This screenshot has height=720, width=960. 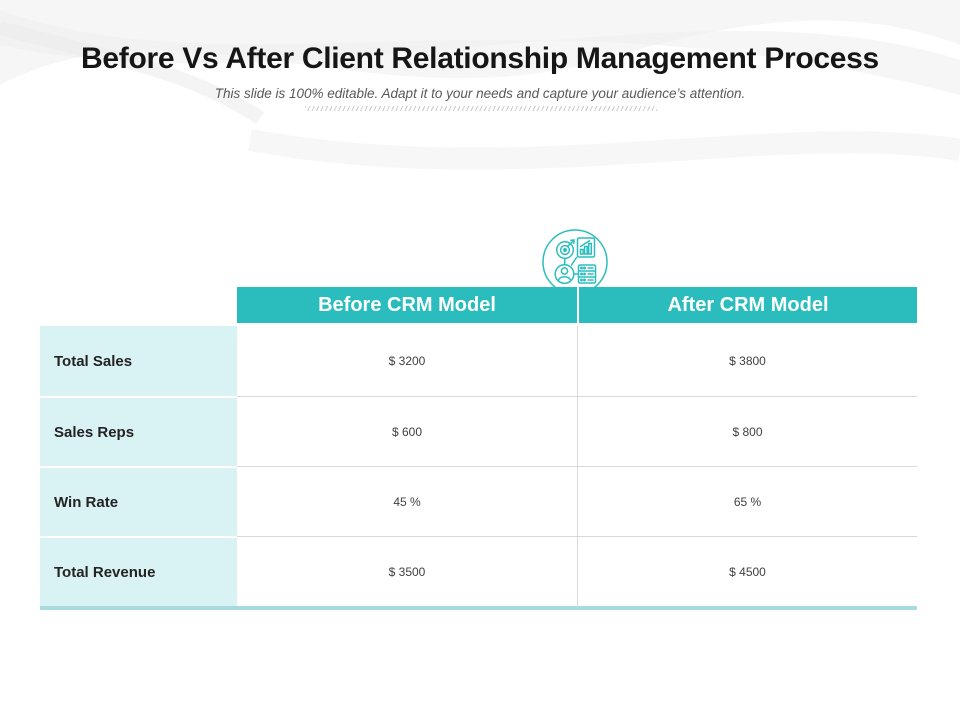 I want to click on table-row: Win Rate 45 % 65 %, so click(x=478, y=501).